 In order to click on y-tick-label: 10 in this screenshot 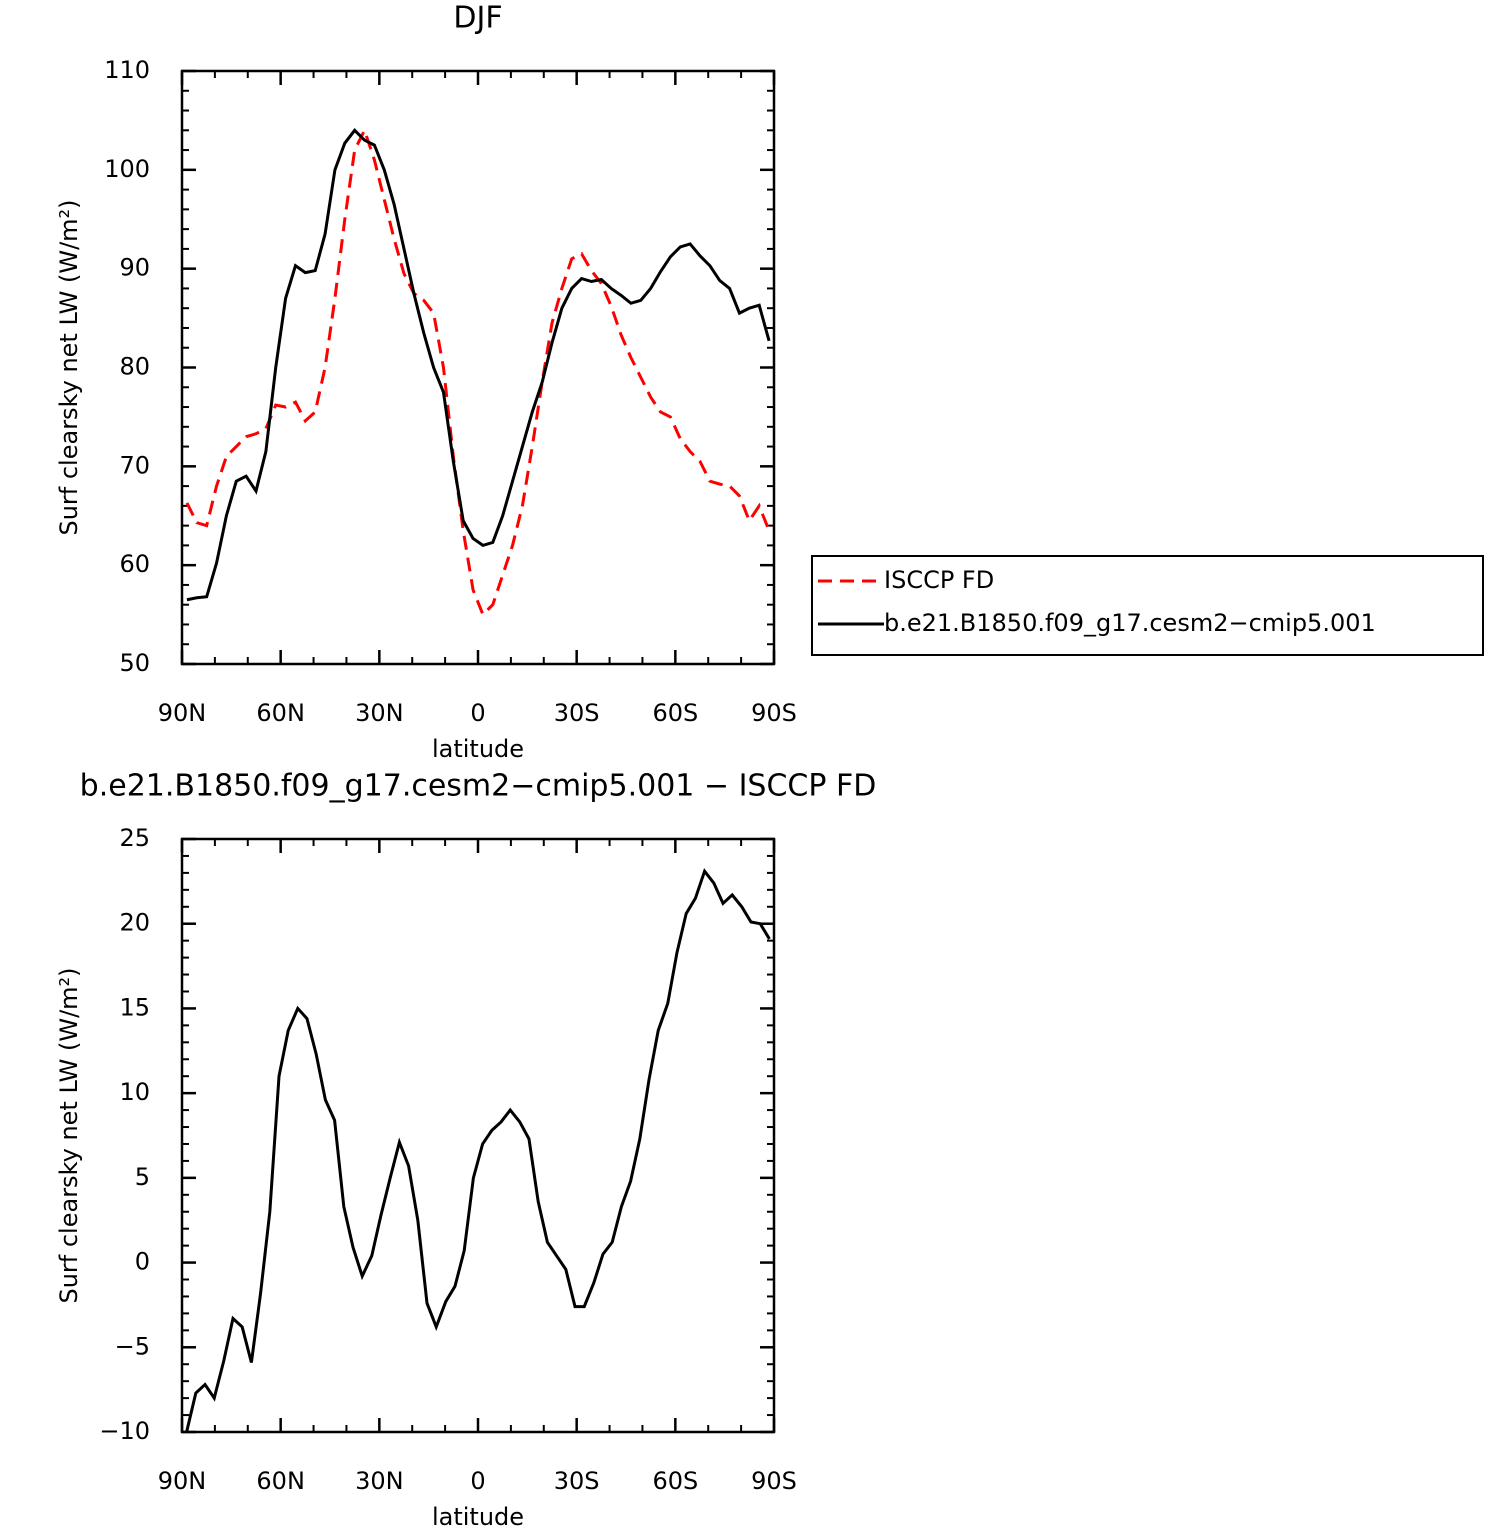, I will do `click(134, 1092)`.